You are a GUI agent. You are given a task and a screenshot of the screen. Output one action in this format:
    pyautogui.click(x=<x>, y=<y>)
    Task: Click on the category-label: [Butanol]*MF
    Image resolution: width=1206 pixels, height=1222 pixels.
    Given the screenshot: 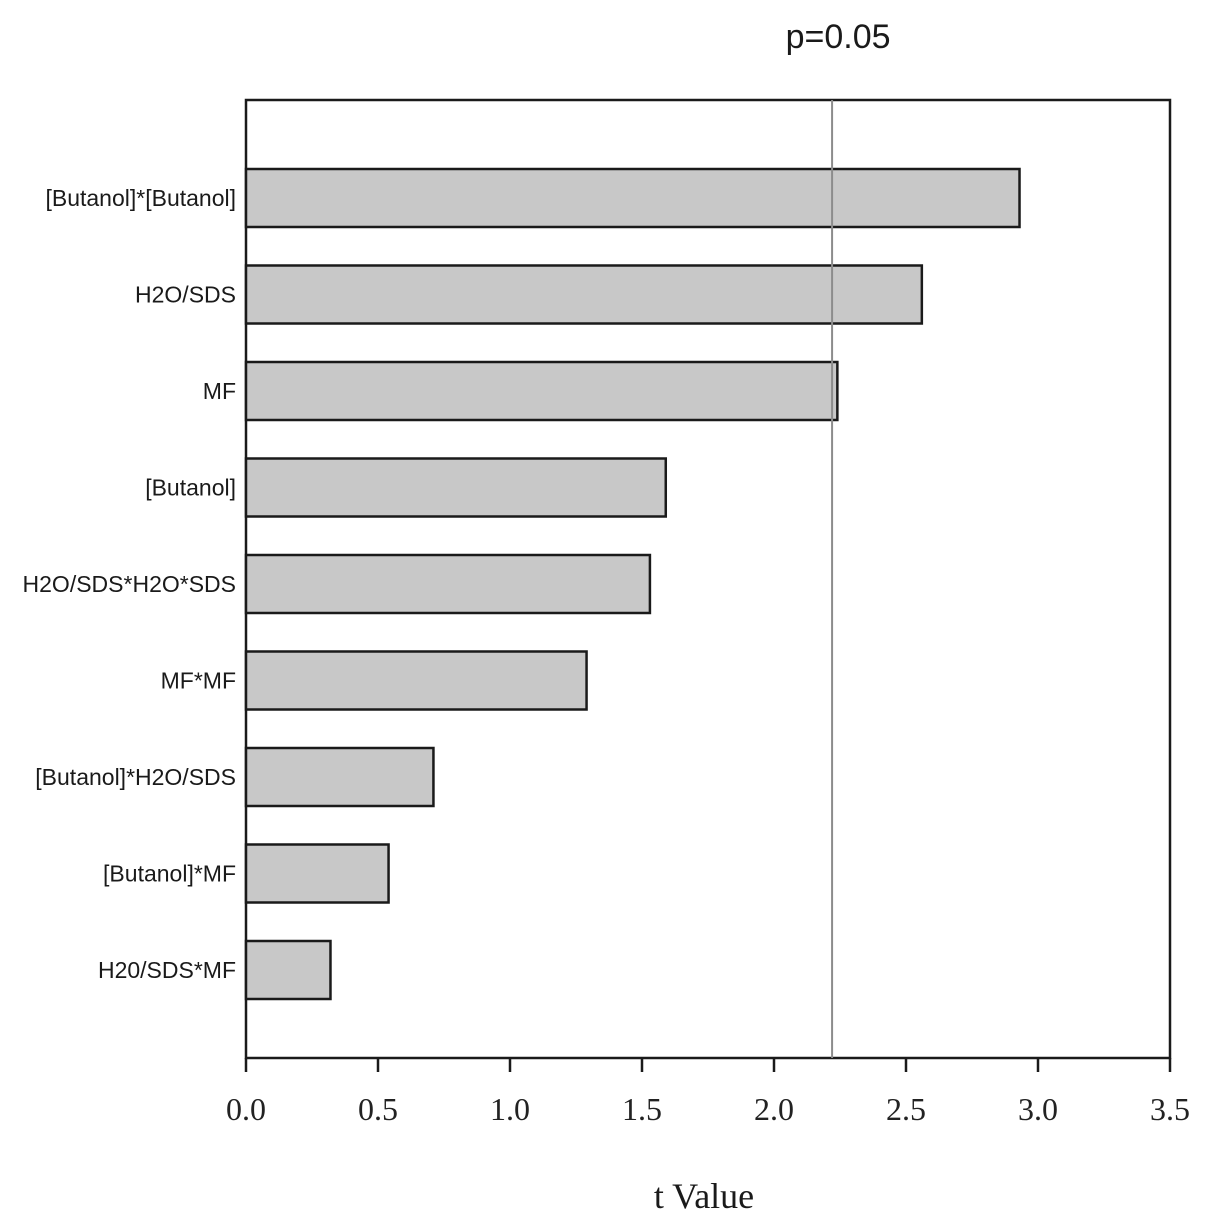 What is the action you would take?
    pyautogui.click(x=169, y=874)
    